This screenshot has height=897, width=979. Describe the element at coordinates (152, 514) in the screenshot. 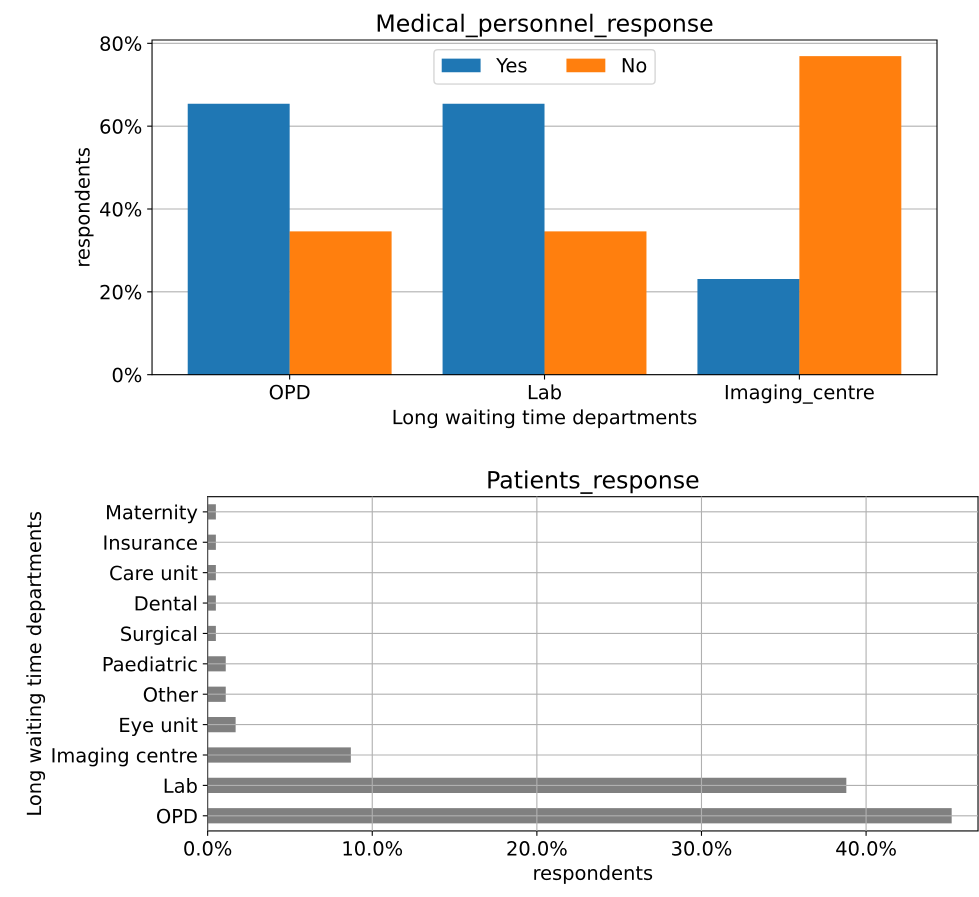

I see `y-tick-label: Maternity` at that location.